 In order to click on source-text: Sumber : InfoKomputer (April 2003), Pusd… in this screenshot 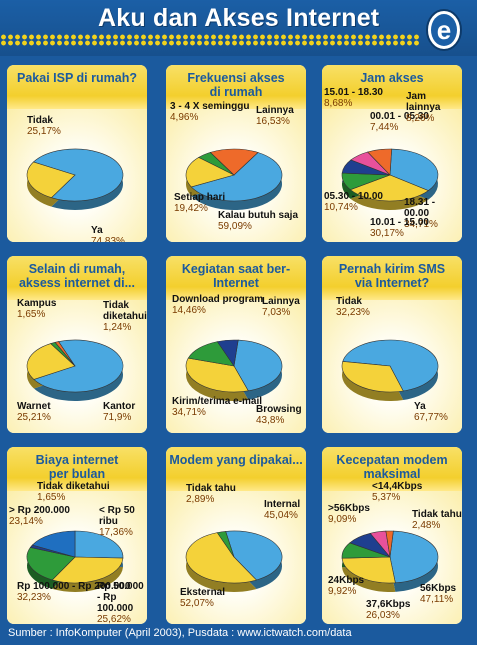, I will do `click(180, 633)`.